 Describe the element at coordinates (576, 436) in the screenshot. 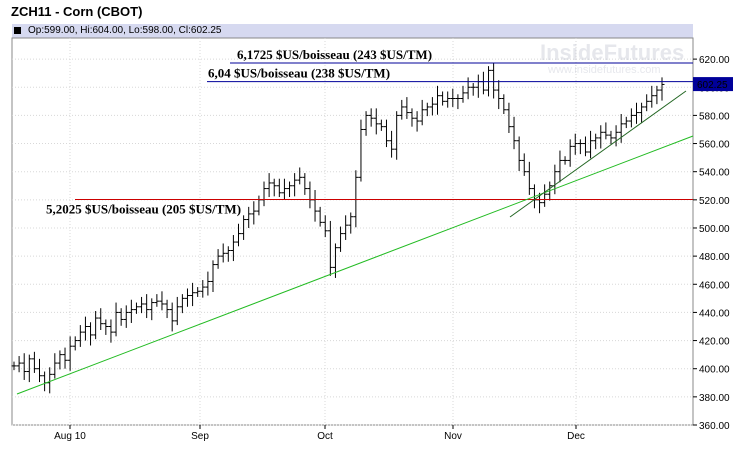

I see `x-tick-label: Dec` at that location.